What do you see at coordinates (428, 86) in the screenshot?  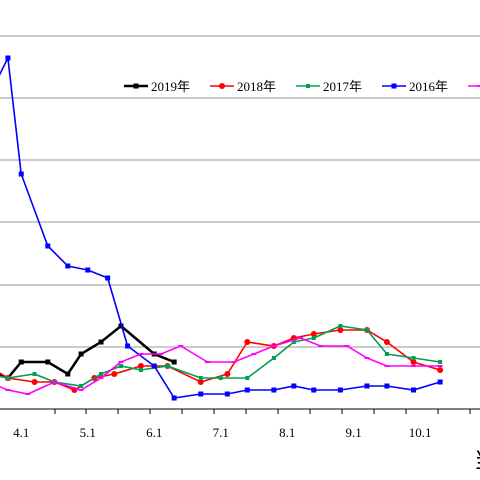 I see `legend-label: 2016年` at bounding box center [428, 86].